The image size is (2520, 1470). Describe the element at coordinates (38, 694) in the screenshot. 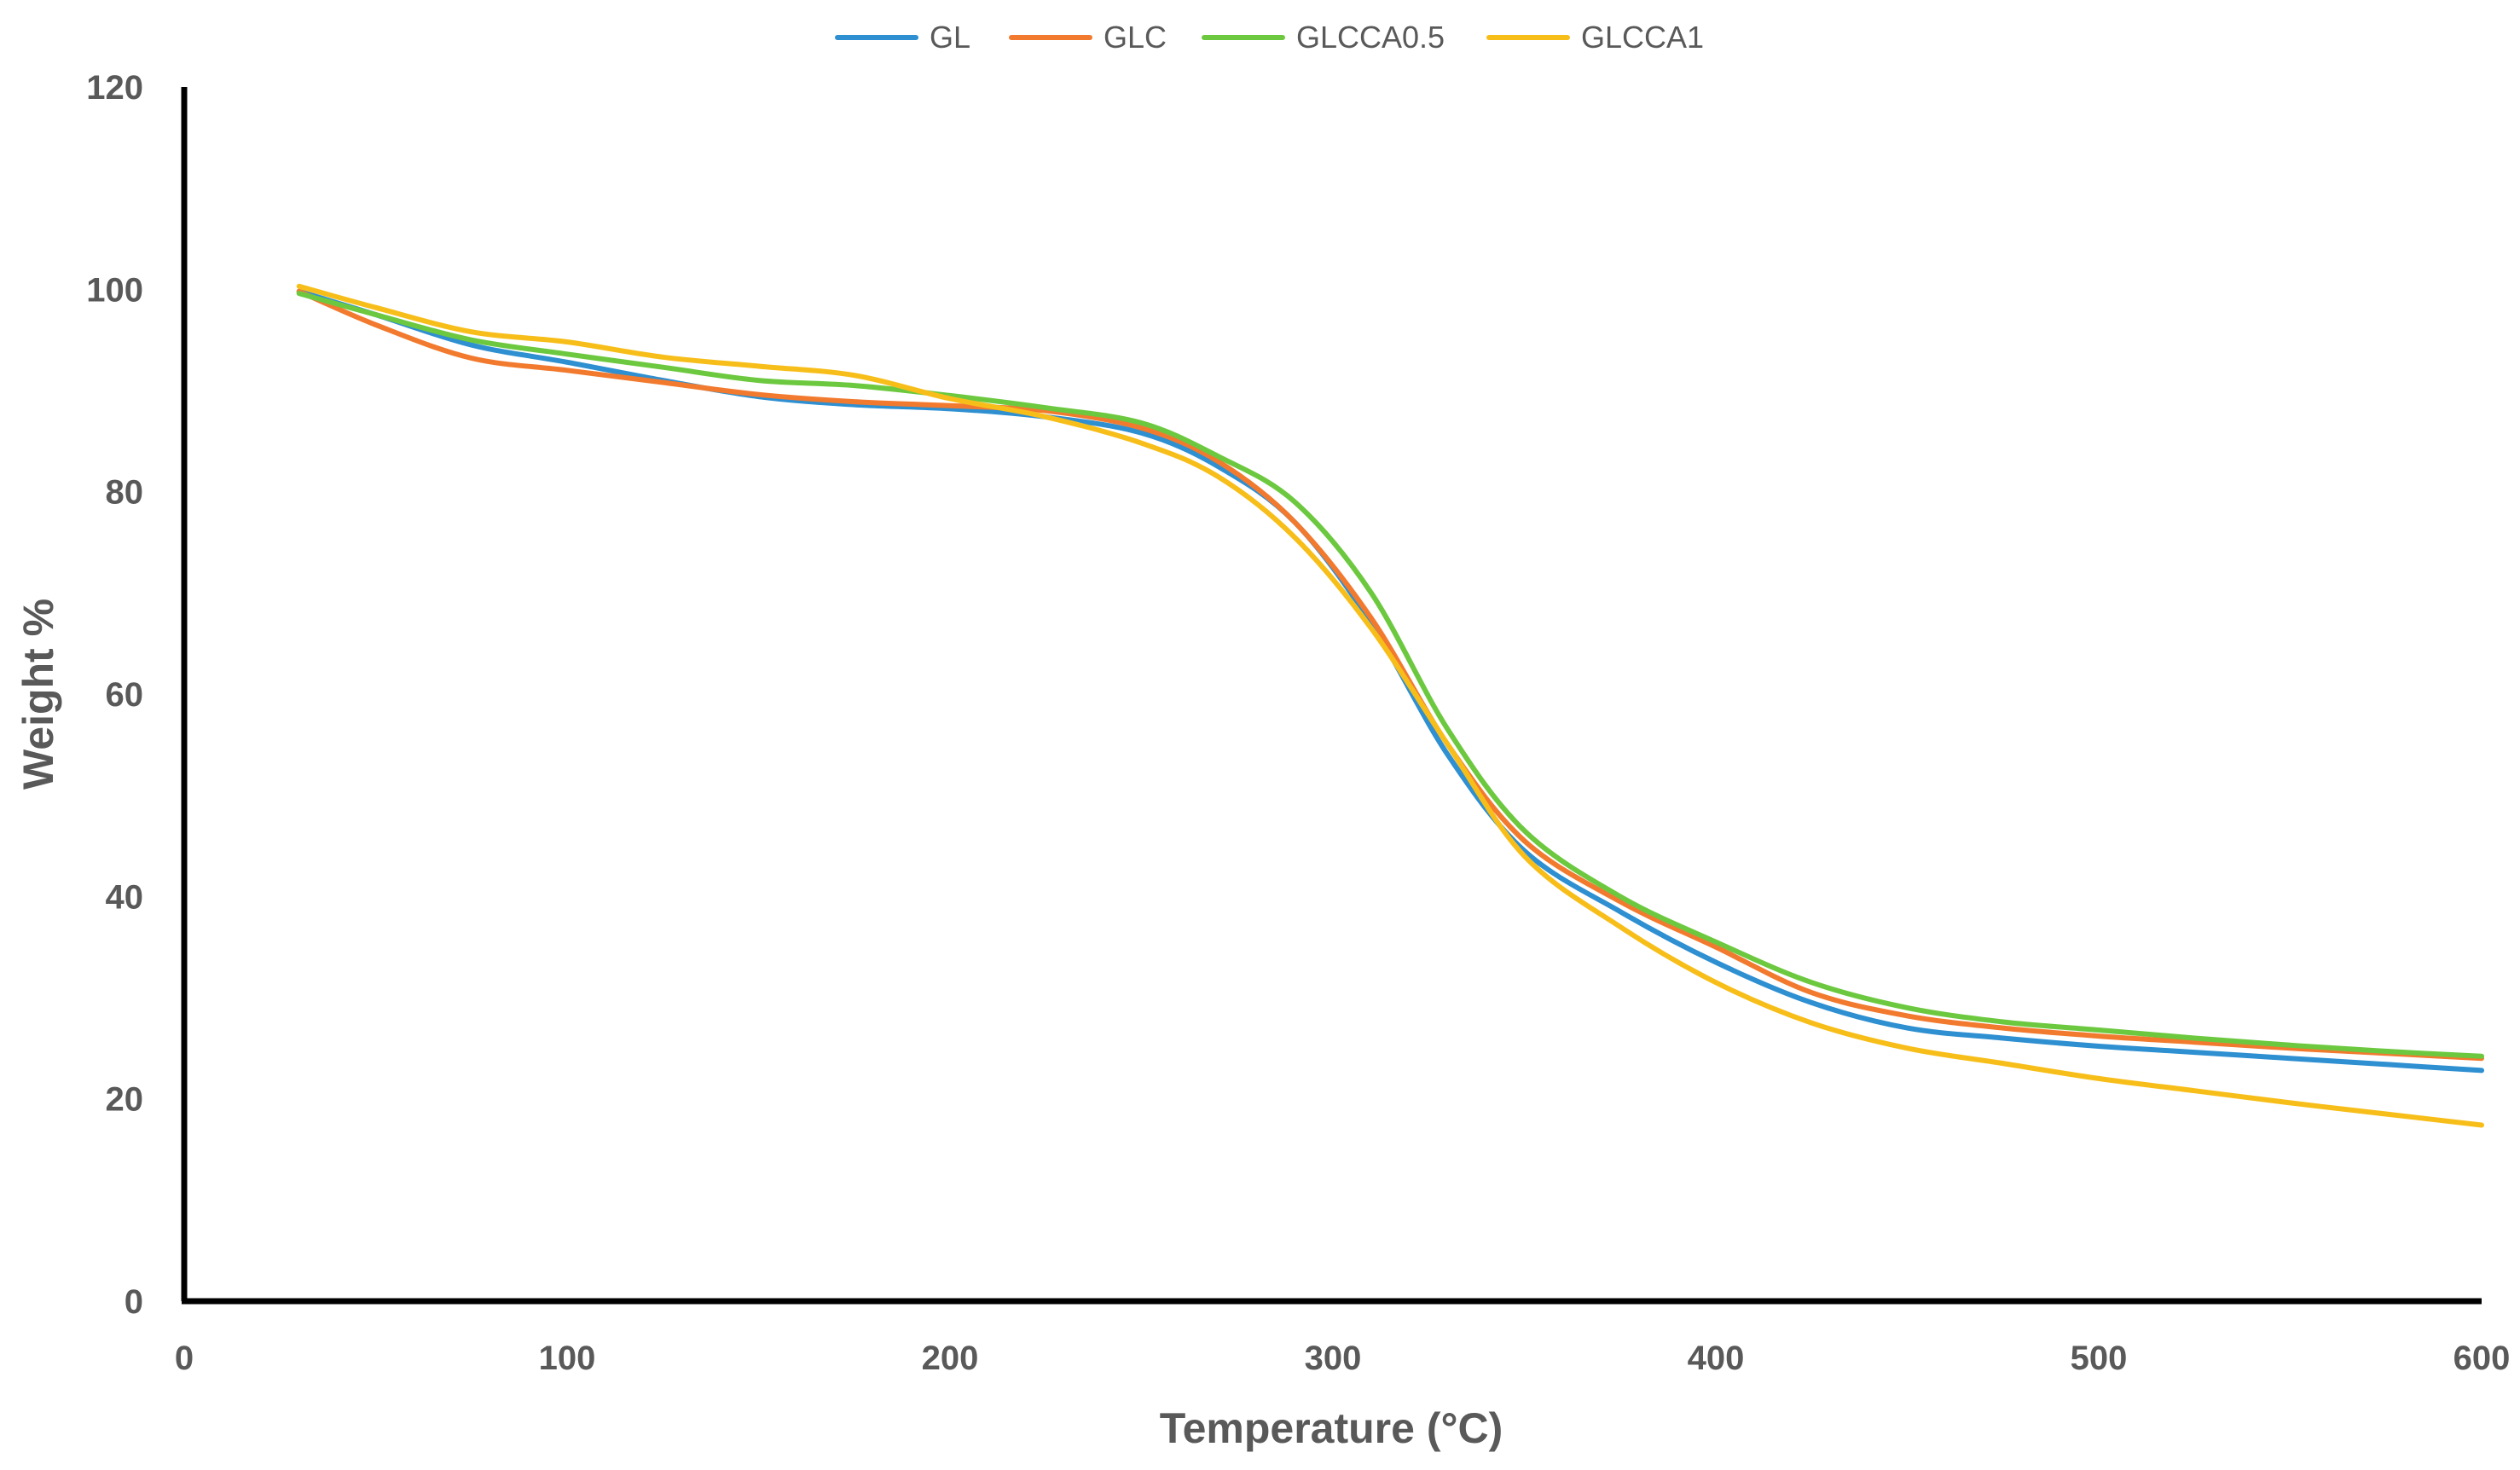

I see `y-axis-title: Weight %` at that location.